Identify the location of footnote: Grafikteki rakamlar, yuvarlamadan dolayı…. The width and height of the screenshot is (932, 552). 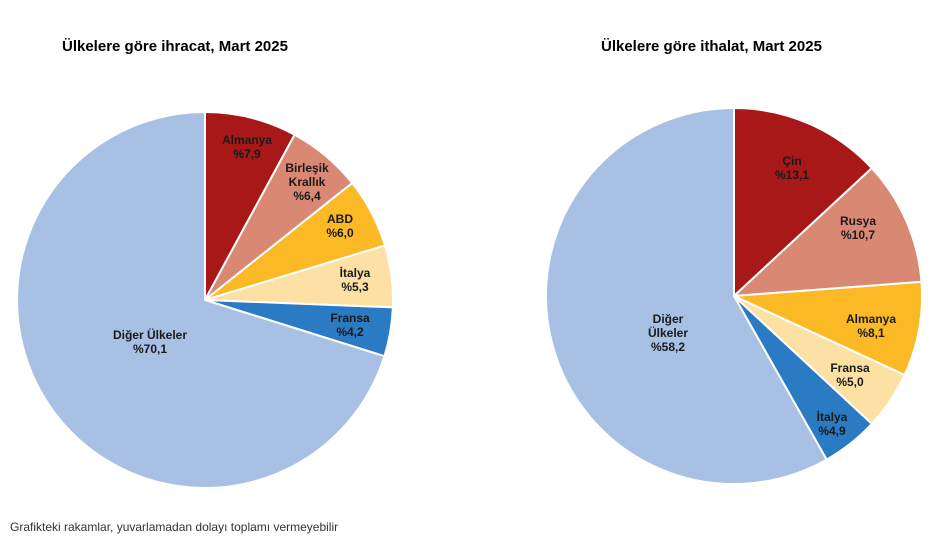
(174, 527).